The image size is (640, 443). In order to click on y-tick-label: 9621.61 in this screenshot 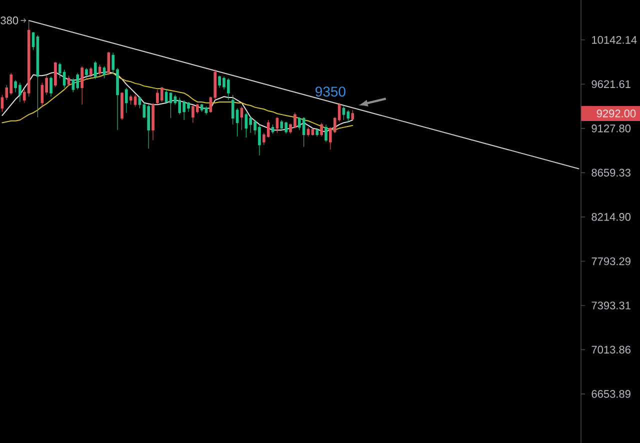, I will do `click(611, 84)`.